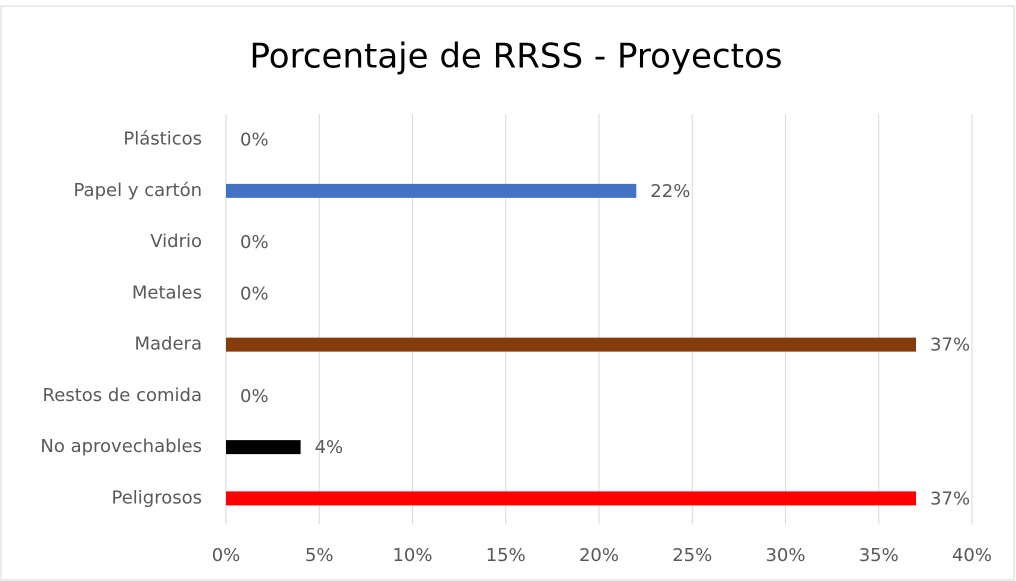  Describe the element at coordinates (785, 555) in the screenshot. I see `x-tick-label: 30%` at that location.